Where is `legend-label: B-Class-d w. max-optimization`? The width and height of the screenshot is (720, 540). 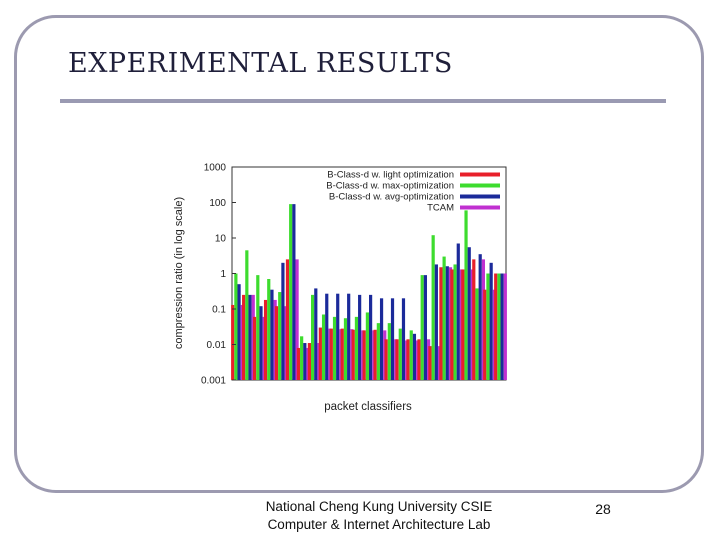 legend-label: B-Class-d w. max-optimization is located at coordinates (390, 186).